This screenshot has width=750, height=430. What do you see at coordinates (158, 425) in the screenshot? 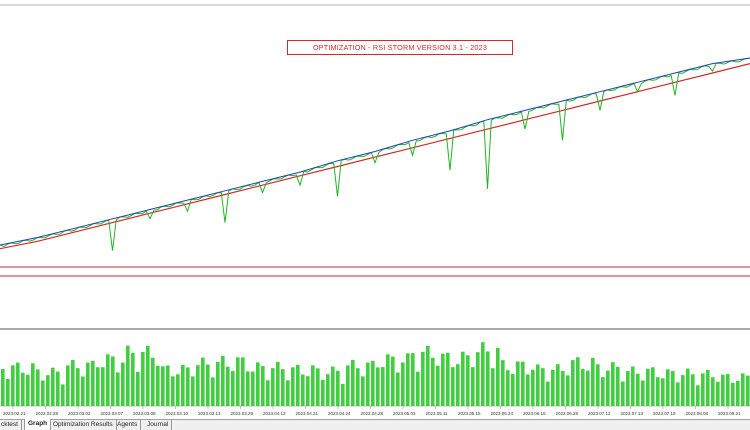
I see `tab-journal: Journal` at bounding box center [158, 425].